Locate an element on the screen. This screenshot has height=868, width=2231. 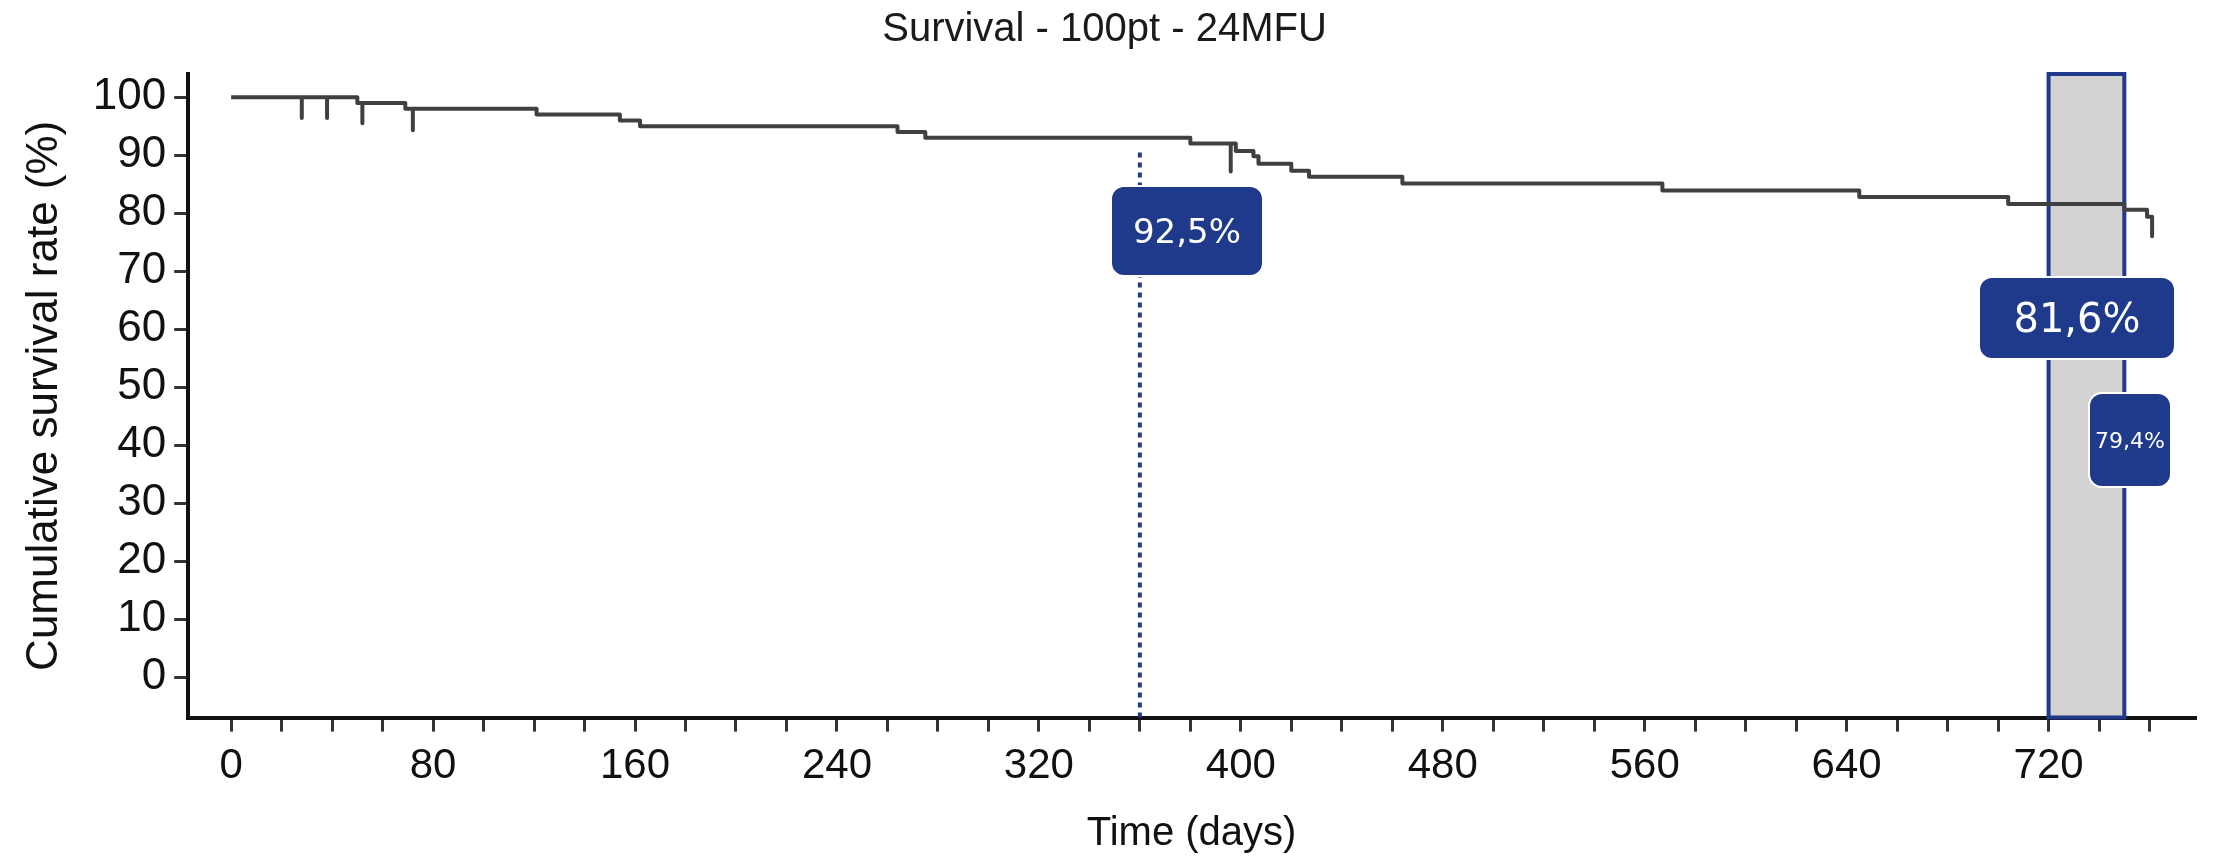
y-tick-label: 60 is located at coordinates (142, 326).